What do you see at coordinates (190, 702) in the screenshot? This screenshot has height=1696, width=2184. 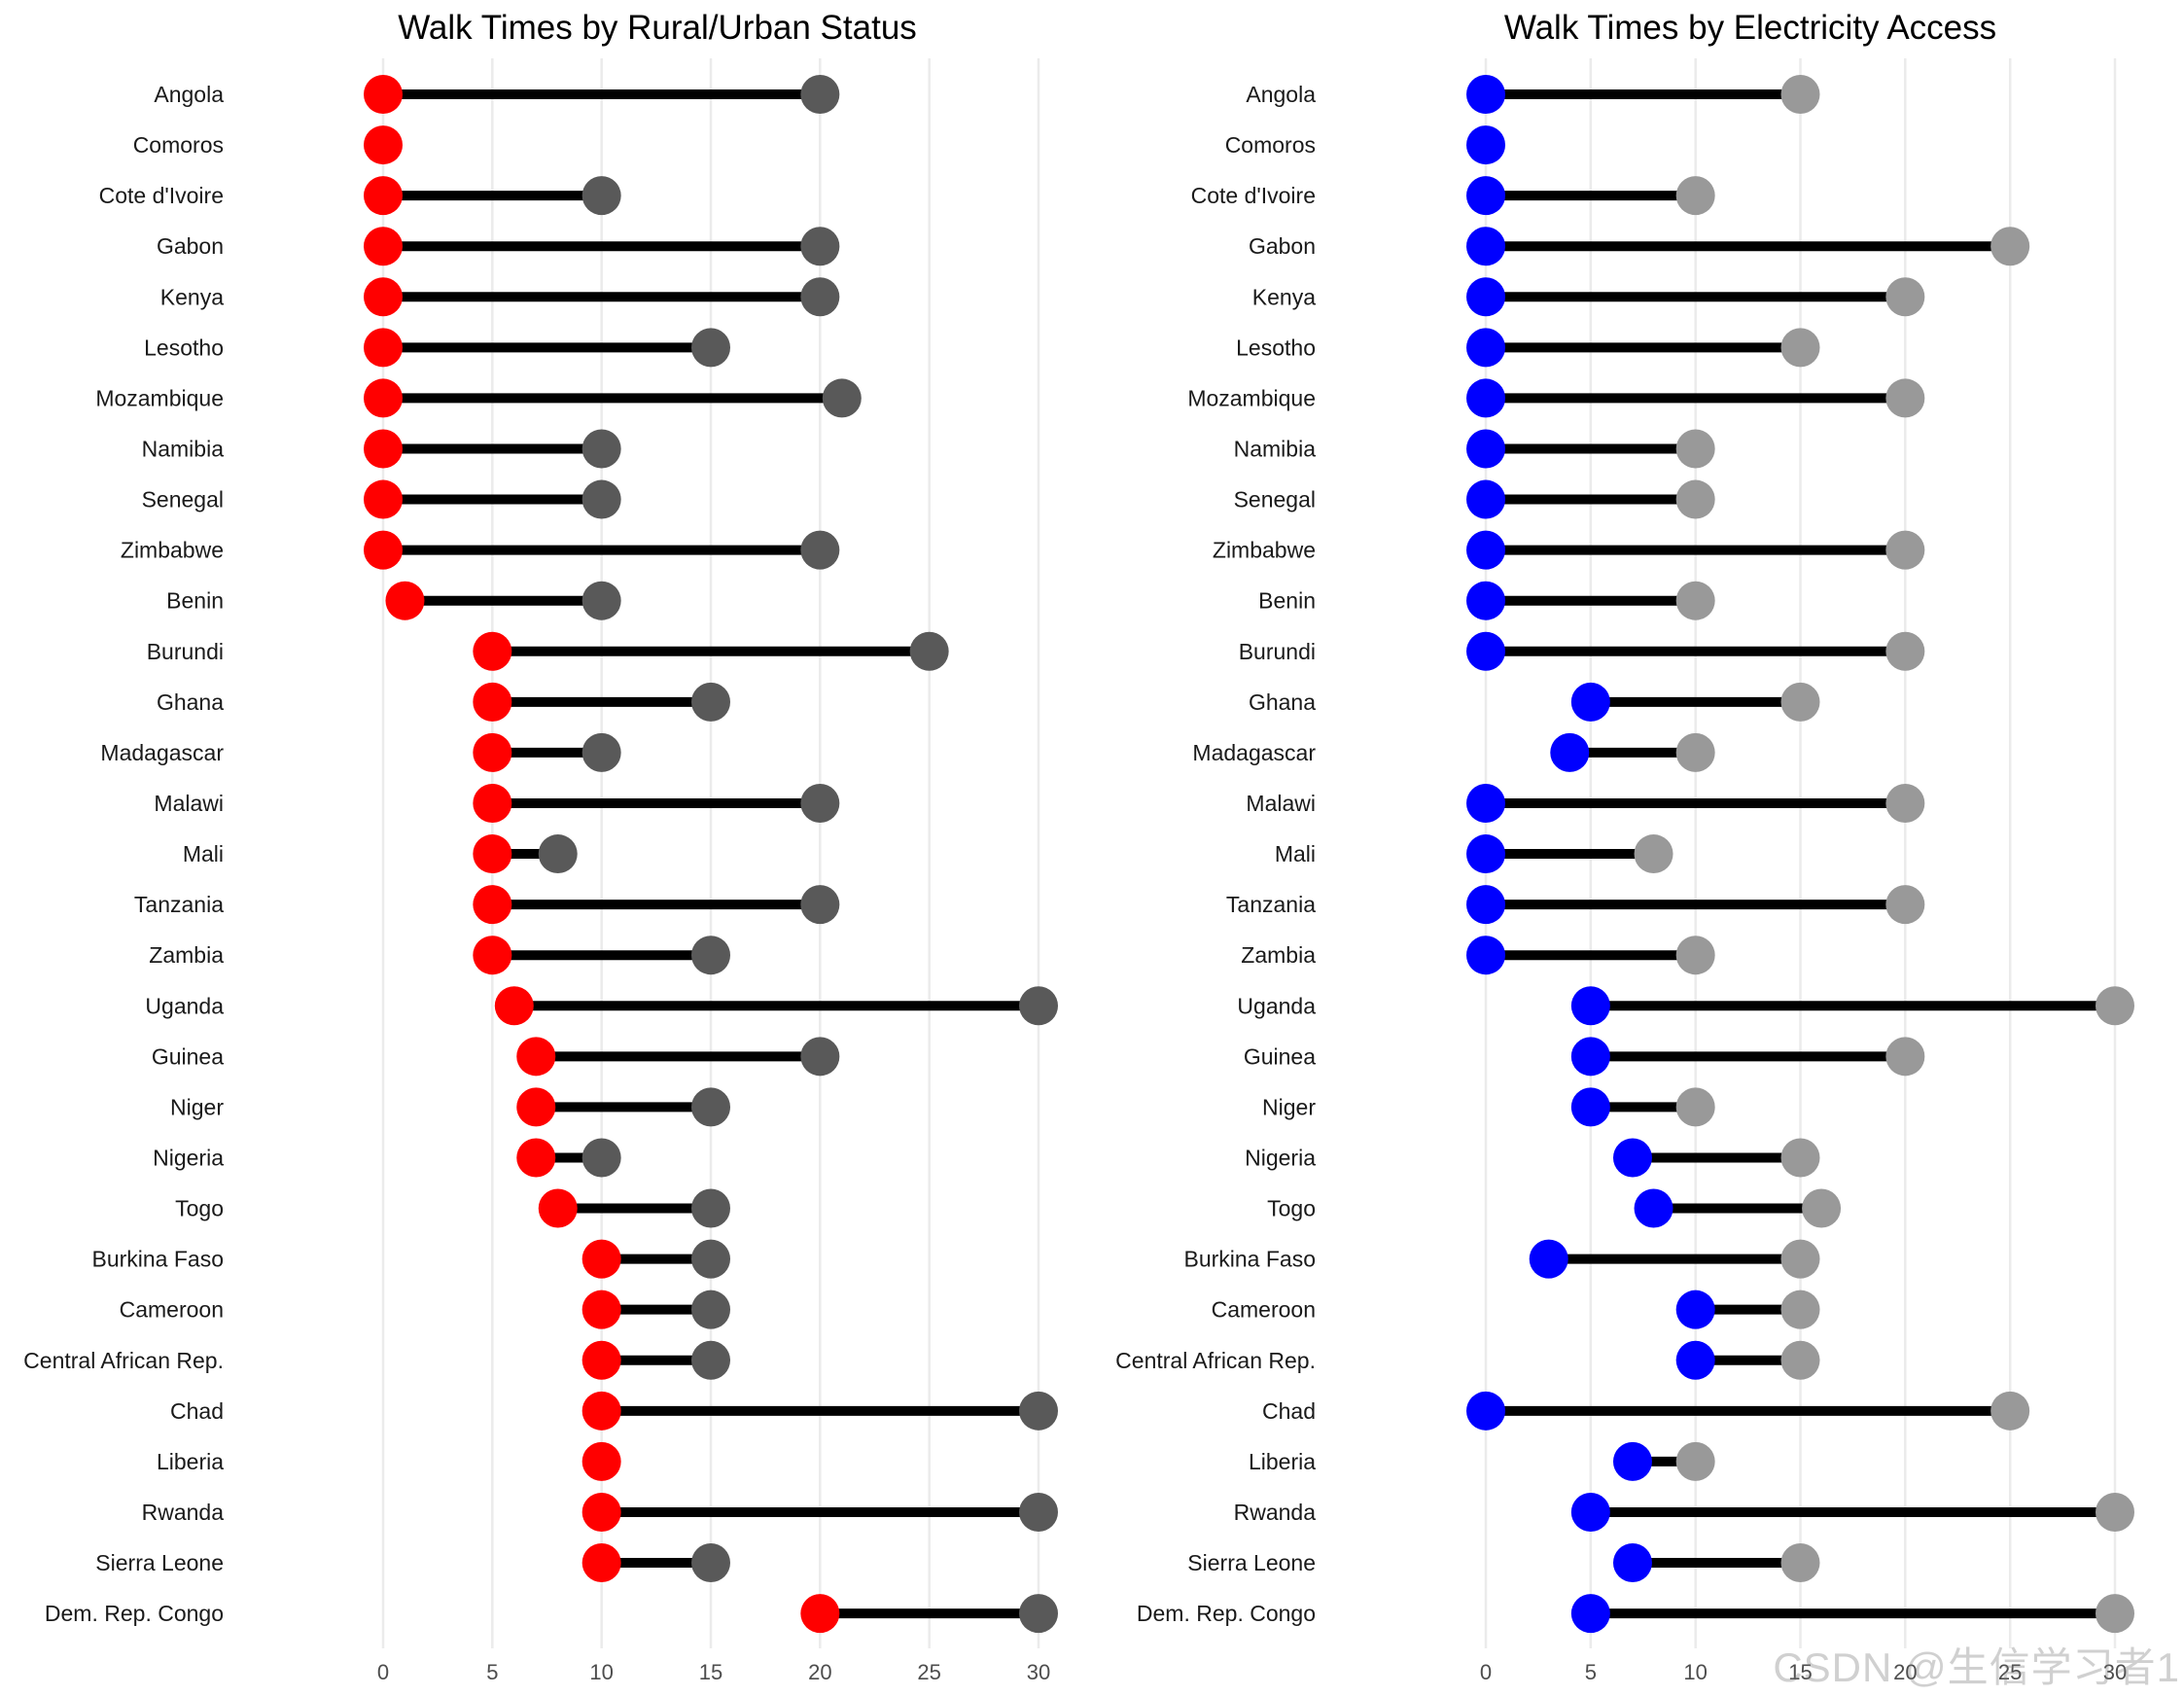 I see `category-label: Ghana` at bounding box center [190, 702].